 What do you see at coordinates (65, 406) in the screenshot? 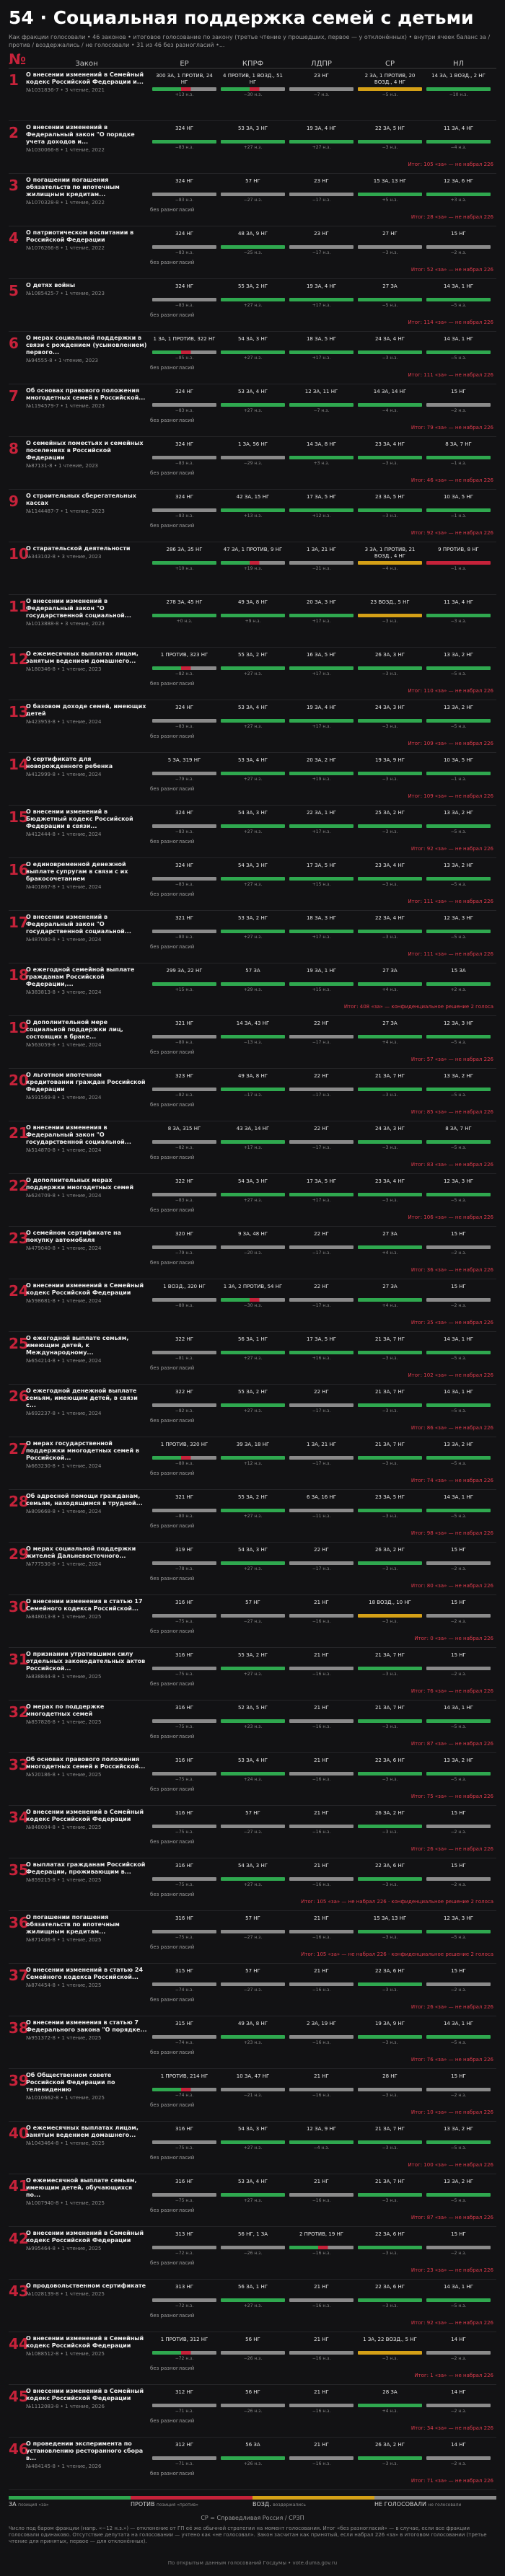
I see `law-meta: №1194579-7 • 1 чтение, 2023` at bounding box center [65, 406].